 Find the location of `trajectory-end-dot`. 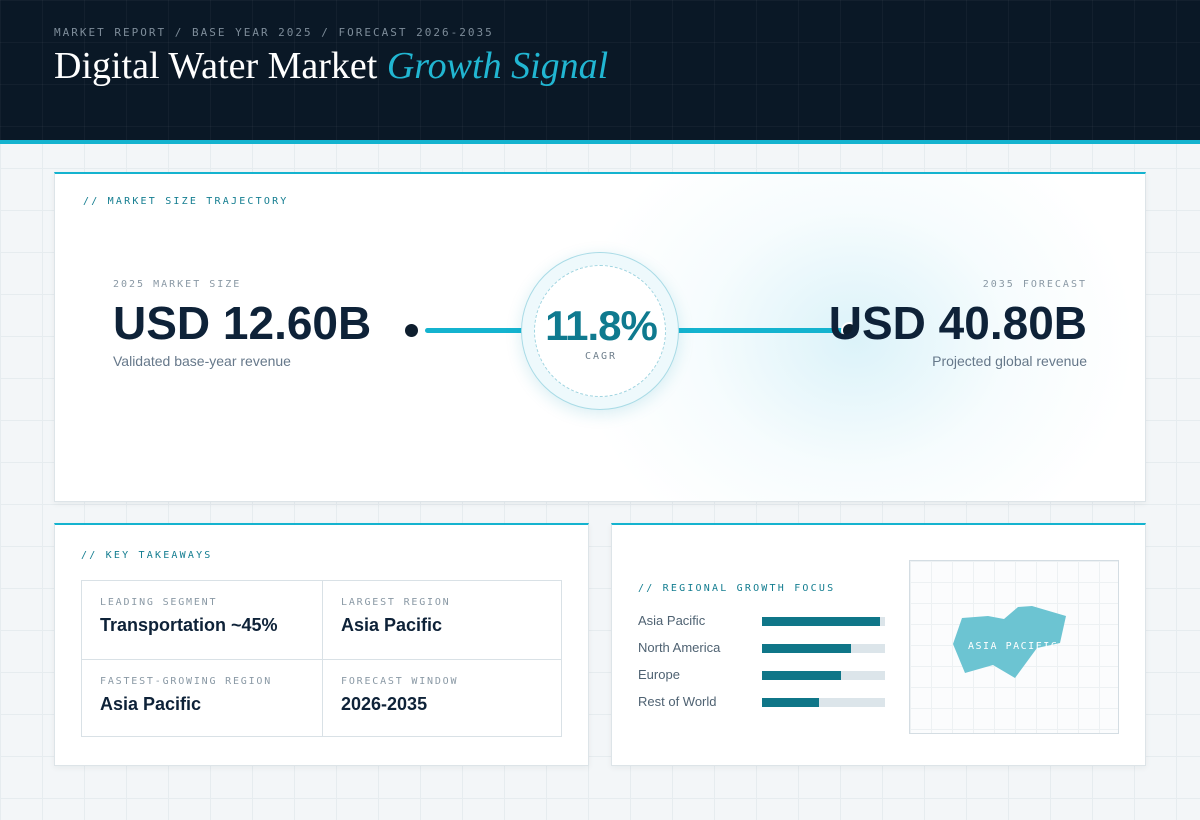

trajectory-end-dot is located at coordinates (849, 330).